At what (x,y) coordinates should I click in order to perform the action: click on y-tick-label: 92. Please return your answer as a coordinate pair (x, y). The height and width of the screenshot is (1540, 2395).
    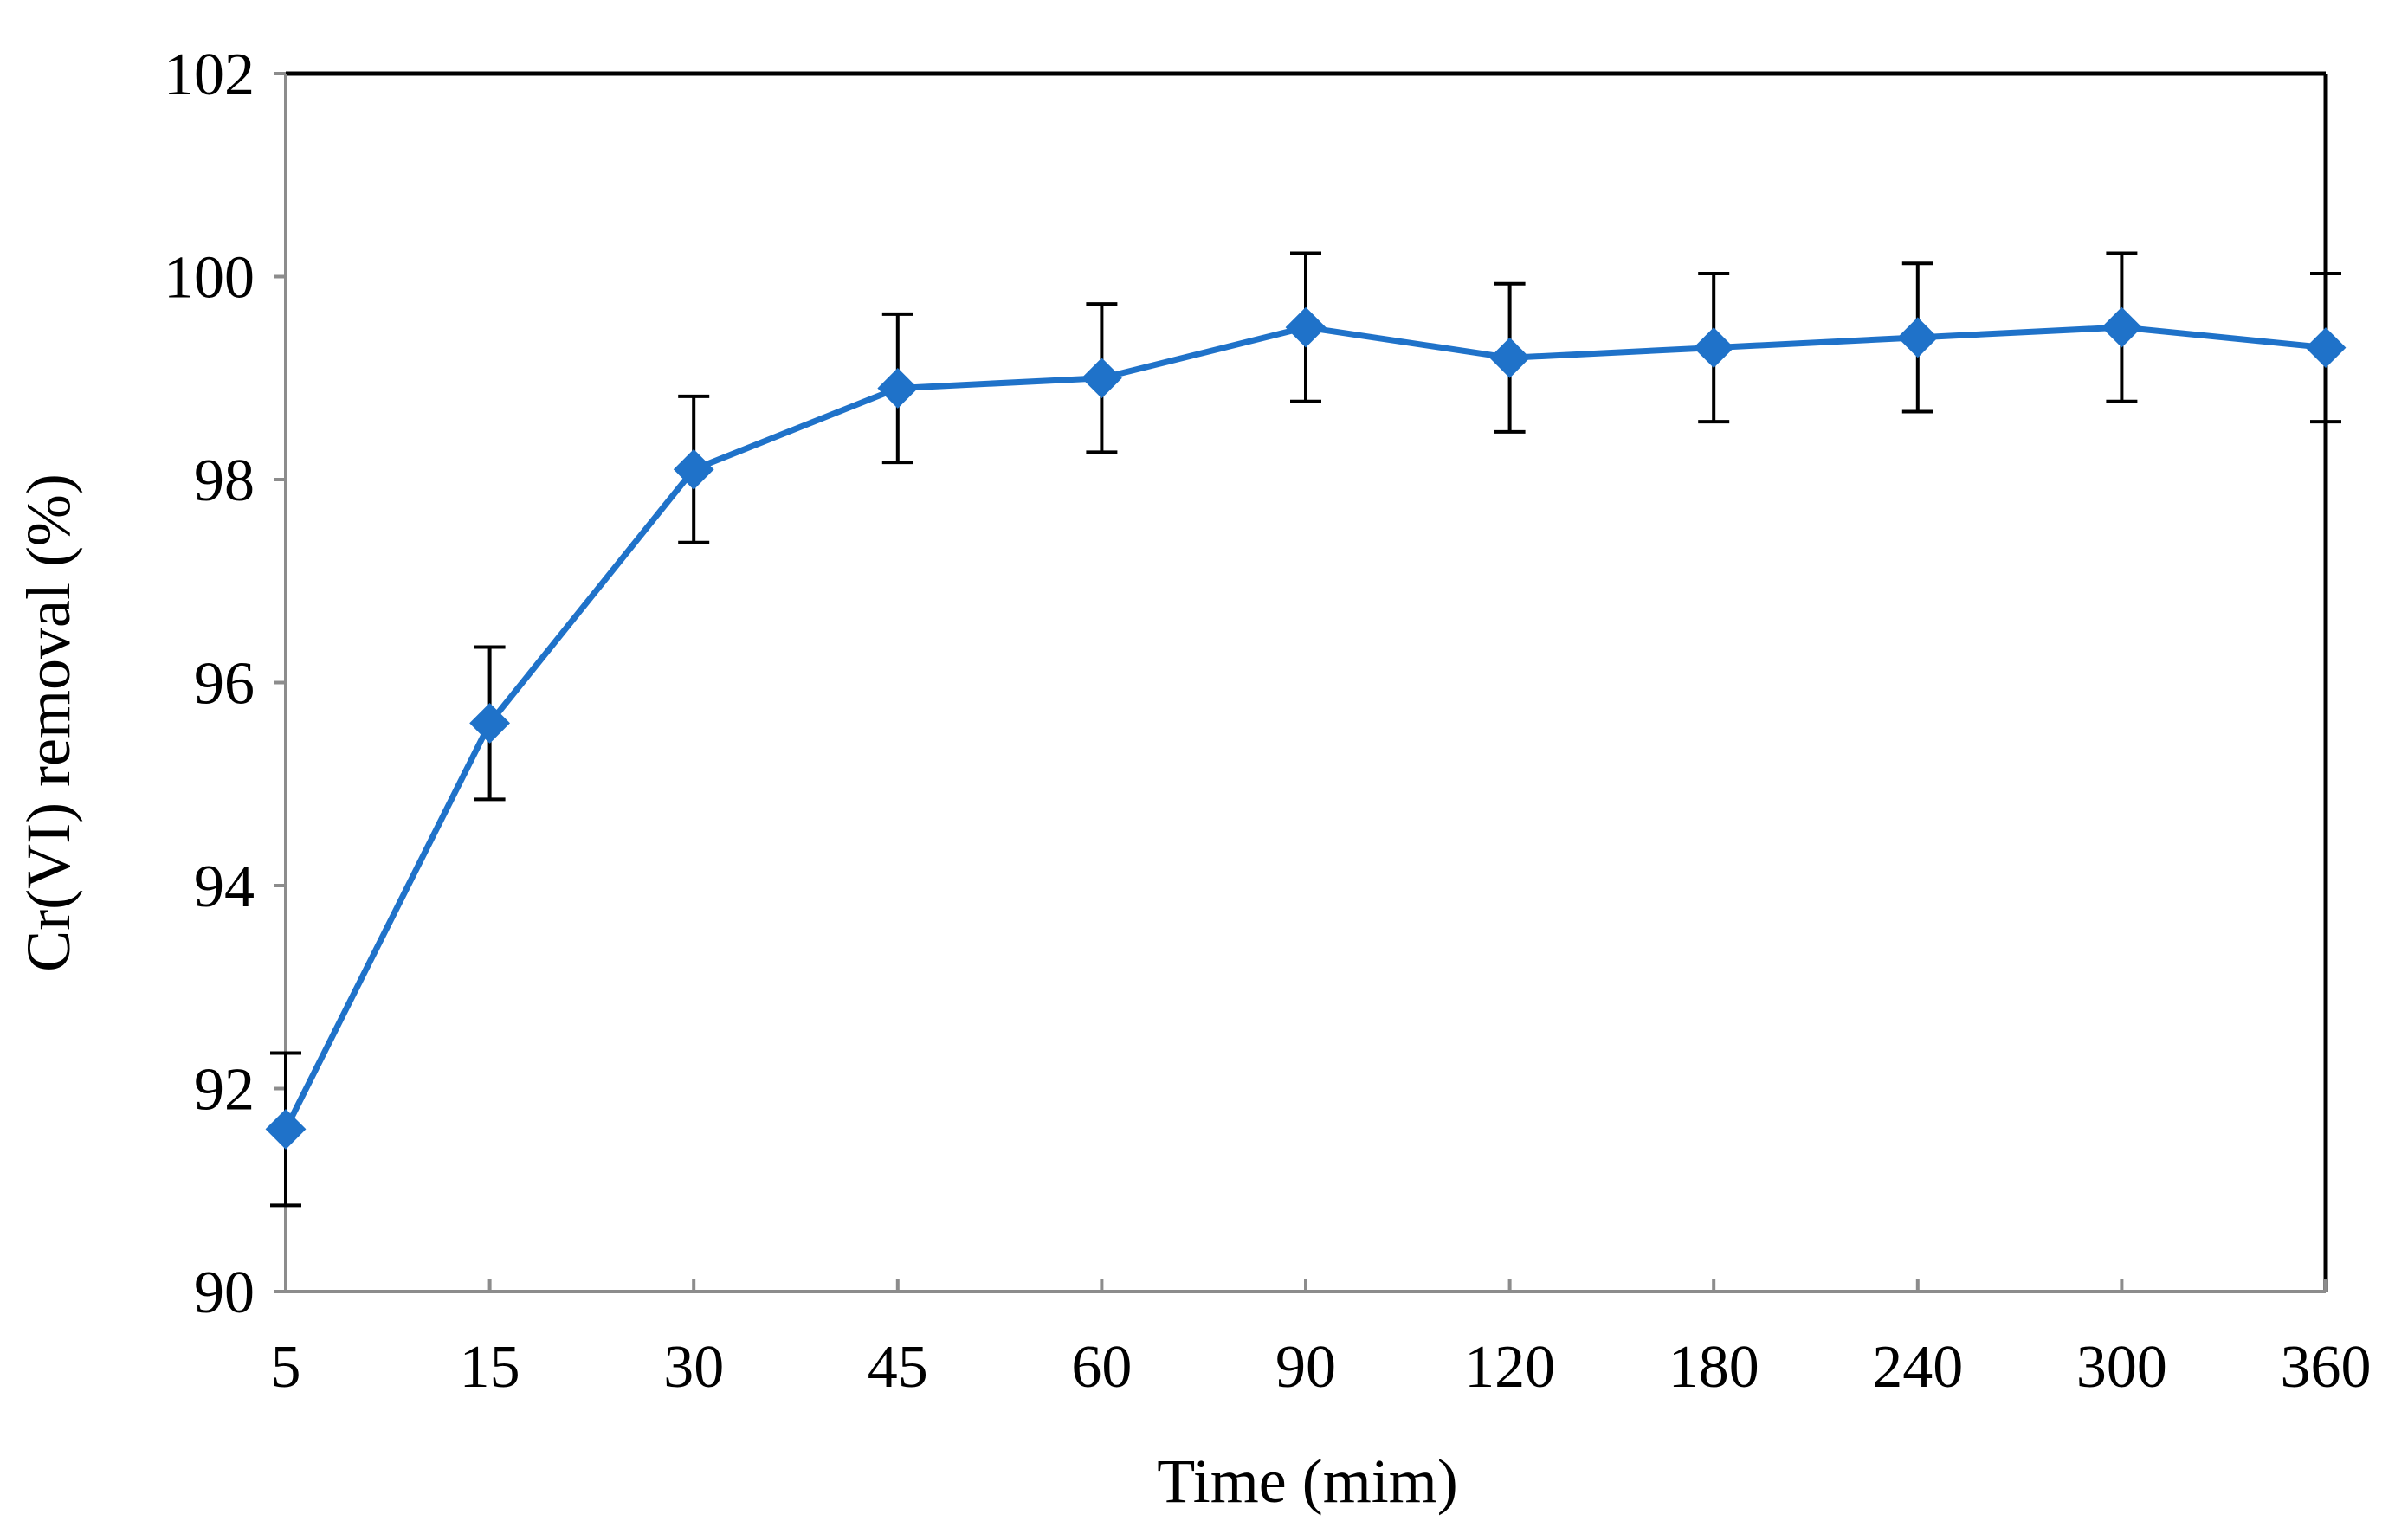
    Looking at the image, I should click on (225, 1090).